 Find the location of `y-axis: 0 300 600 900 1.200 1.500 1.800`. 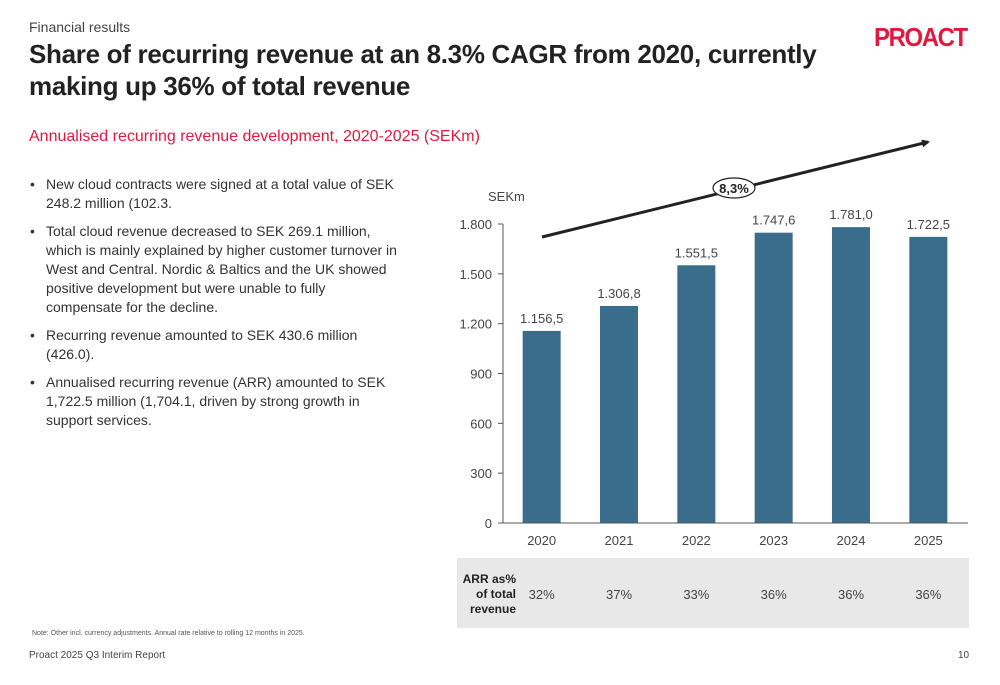

y-axis: 0 300 600 900 1.200 1.500 1.800 is located at coordinates (481, 374).